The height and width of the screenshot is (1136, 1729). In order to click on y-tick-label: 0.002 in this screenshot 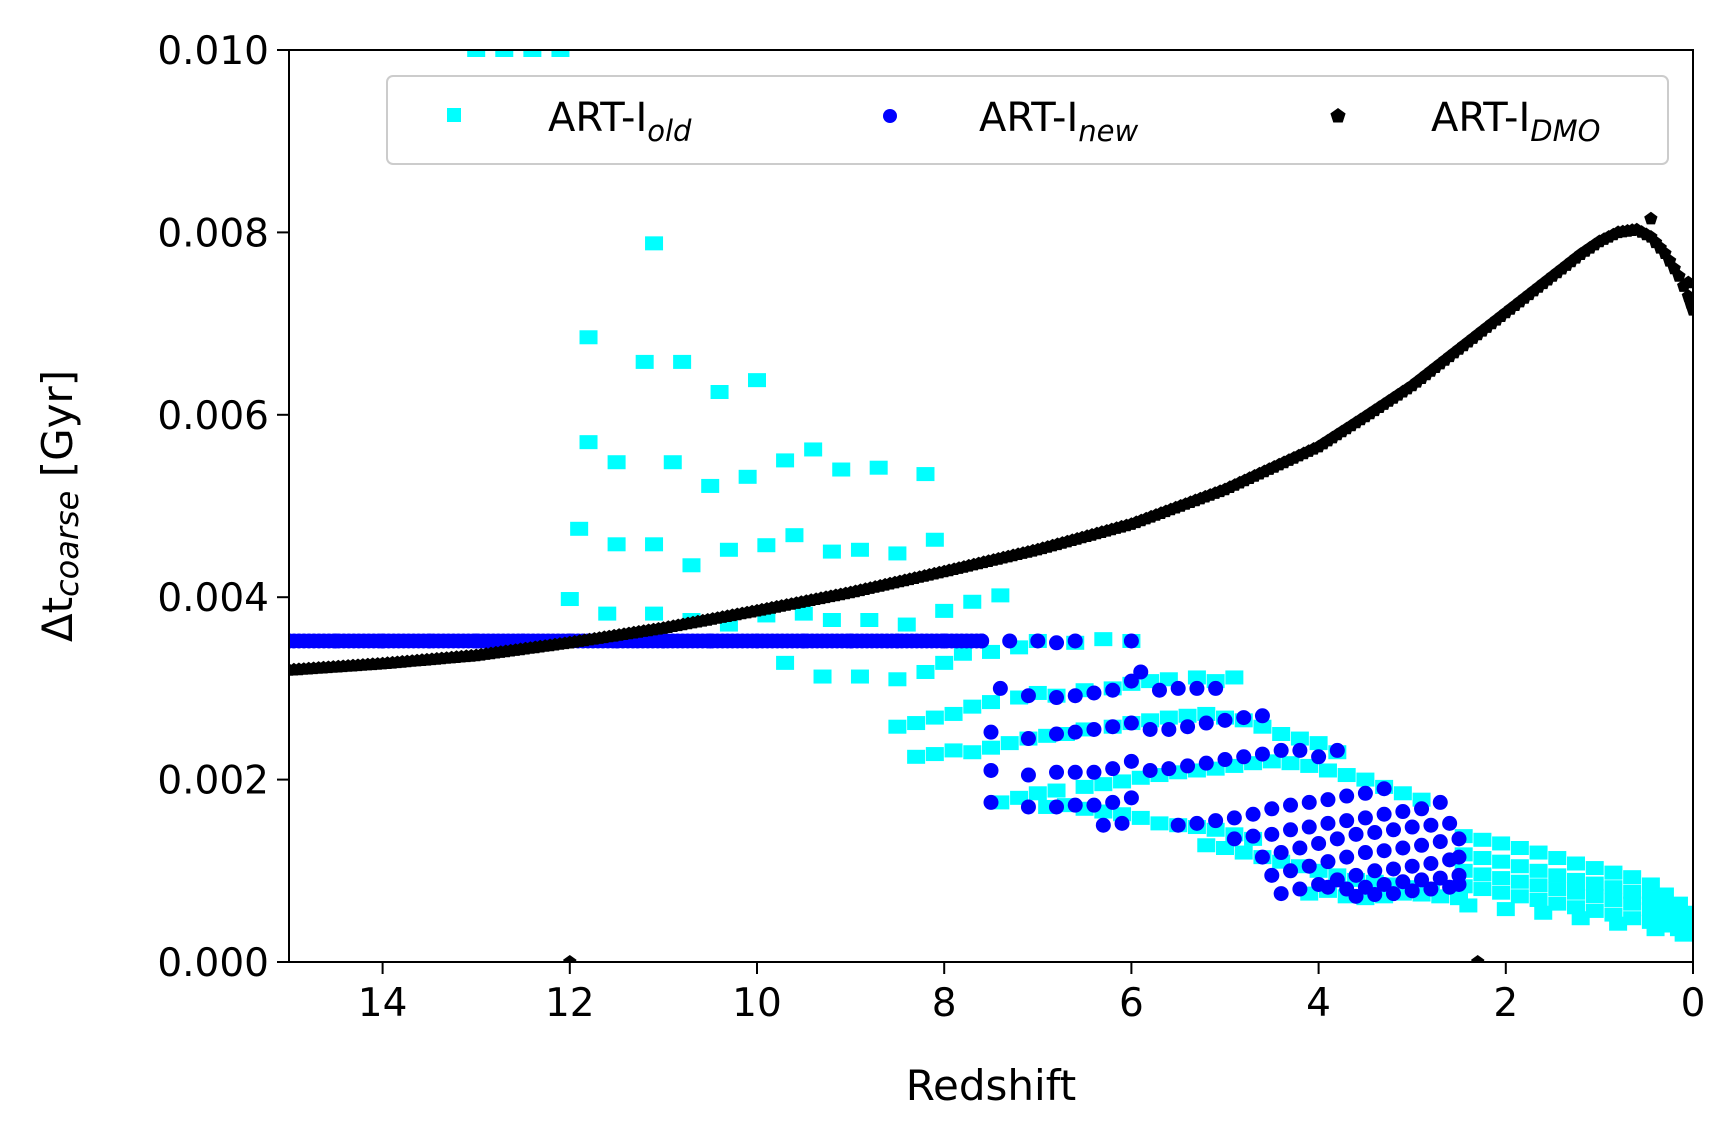, I will do `click(213, 781)`.